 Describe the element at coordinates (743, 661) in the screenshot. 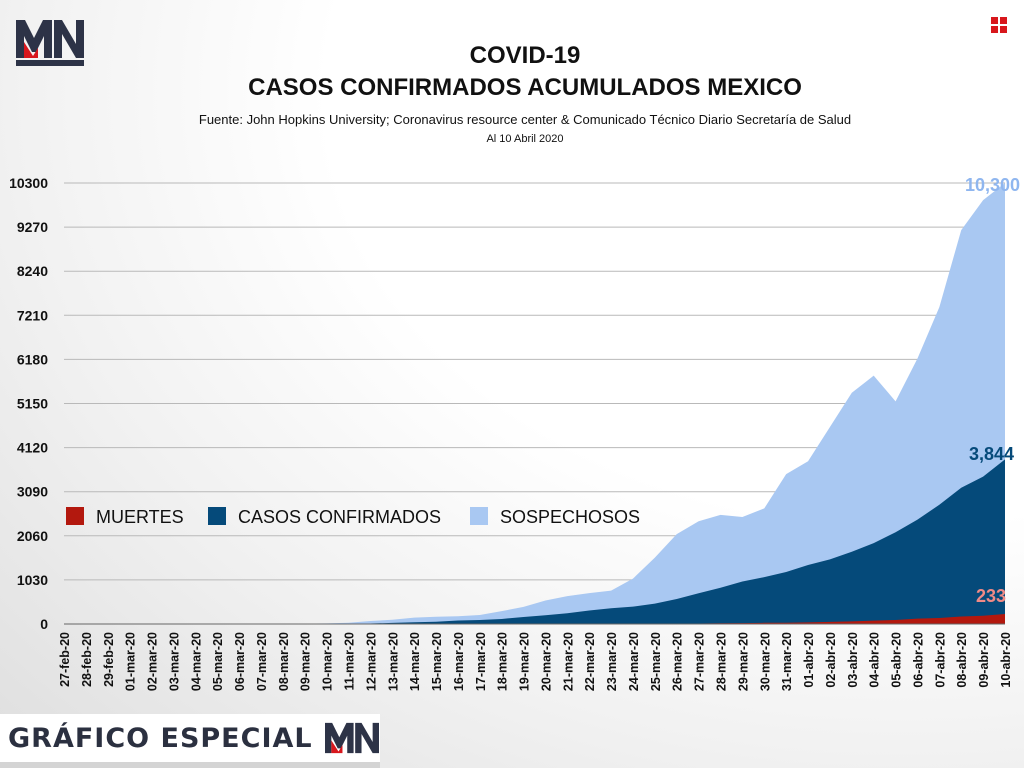

I see `x-tick-label: 29-mar-20` at that location.